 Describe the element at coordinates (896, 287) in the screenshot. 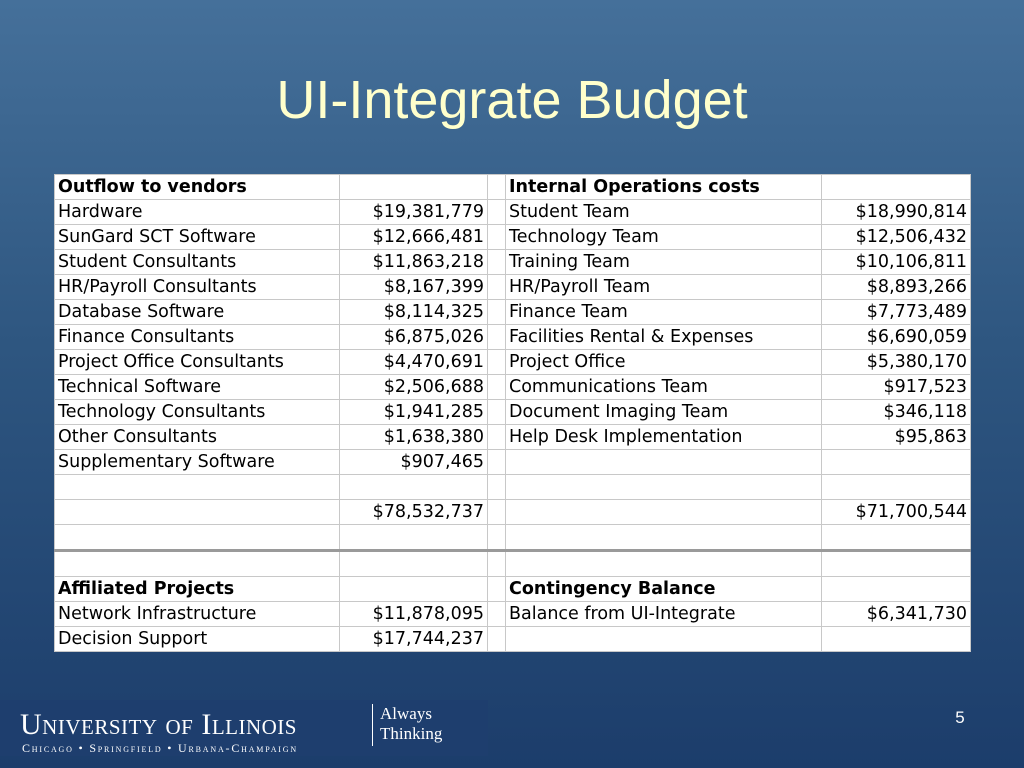

I see `amount-cell: $8,893,266` at that location.